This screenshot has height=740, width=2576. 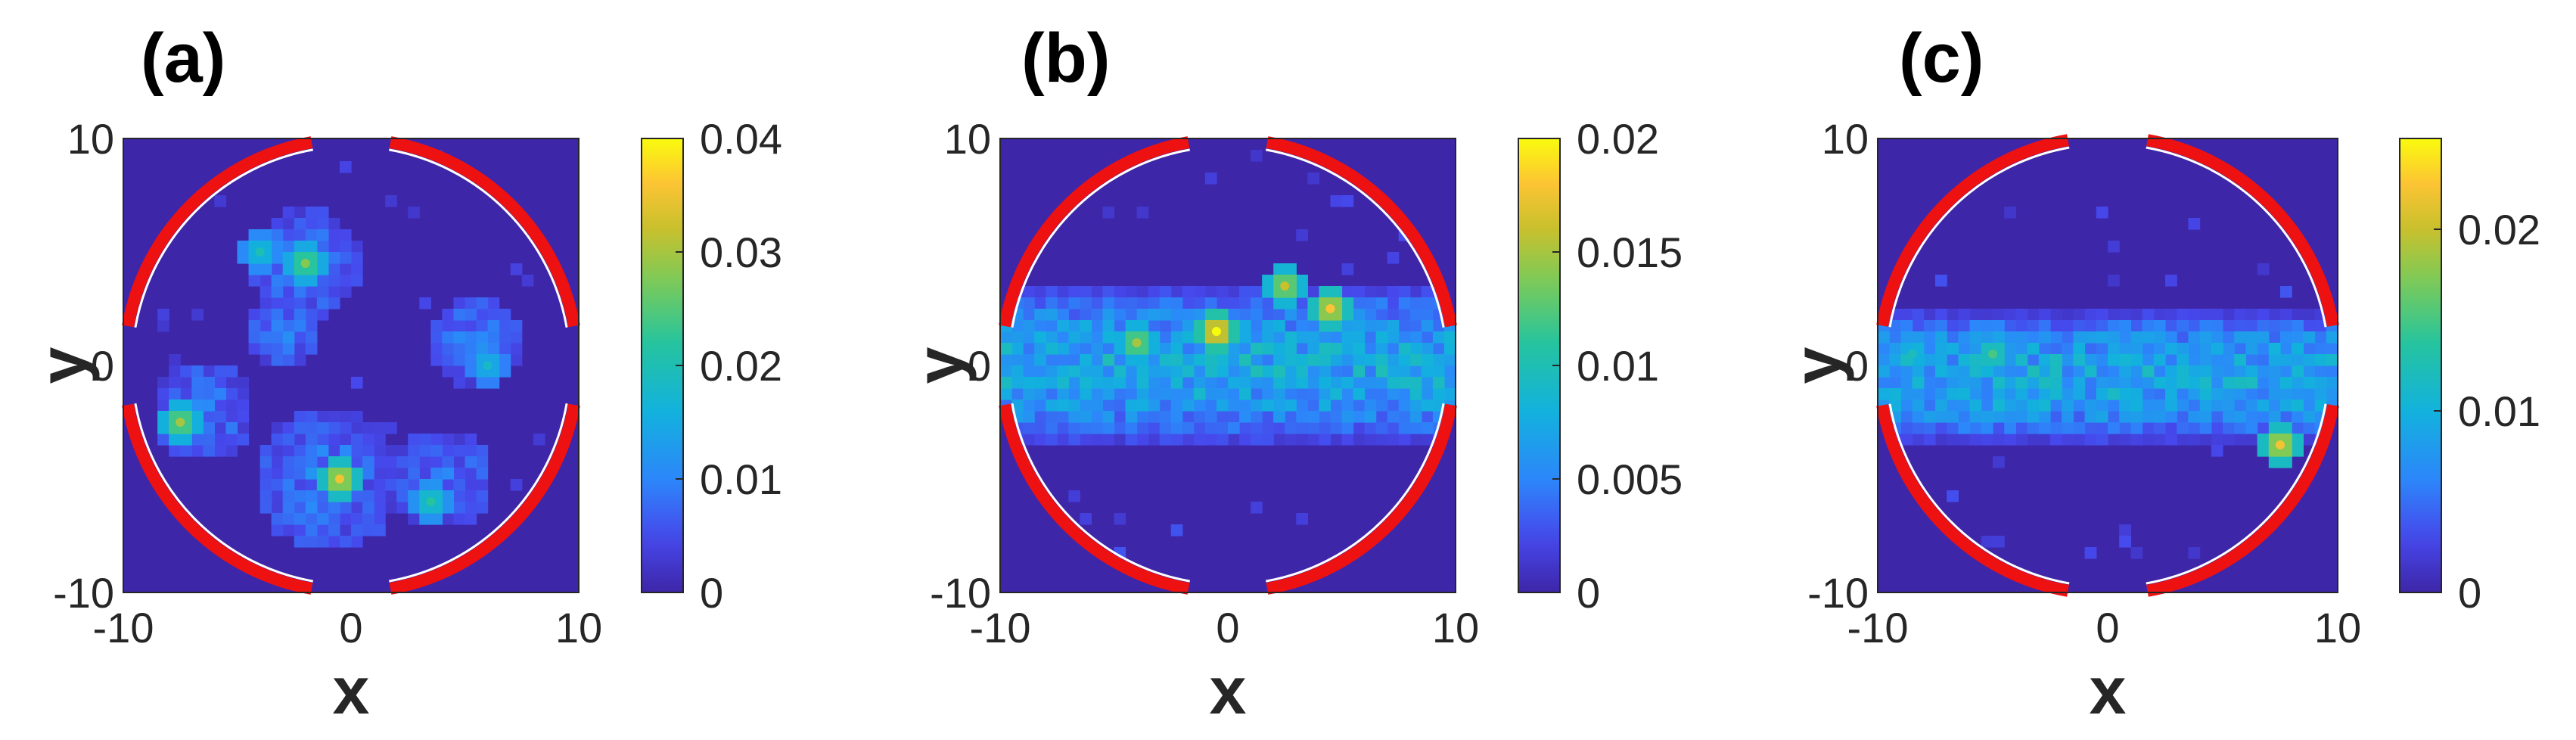 I want to click on electrode-arc-edge, so click(x=1355, y=493).